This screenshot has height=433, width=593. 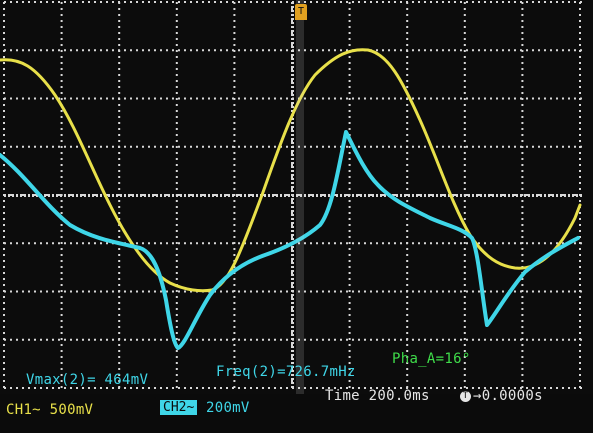 I want to click on frequency-measurement: Freq(2)=726.7mHz, so click(x=286, y=372).